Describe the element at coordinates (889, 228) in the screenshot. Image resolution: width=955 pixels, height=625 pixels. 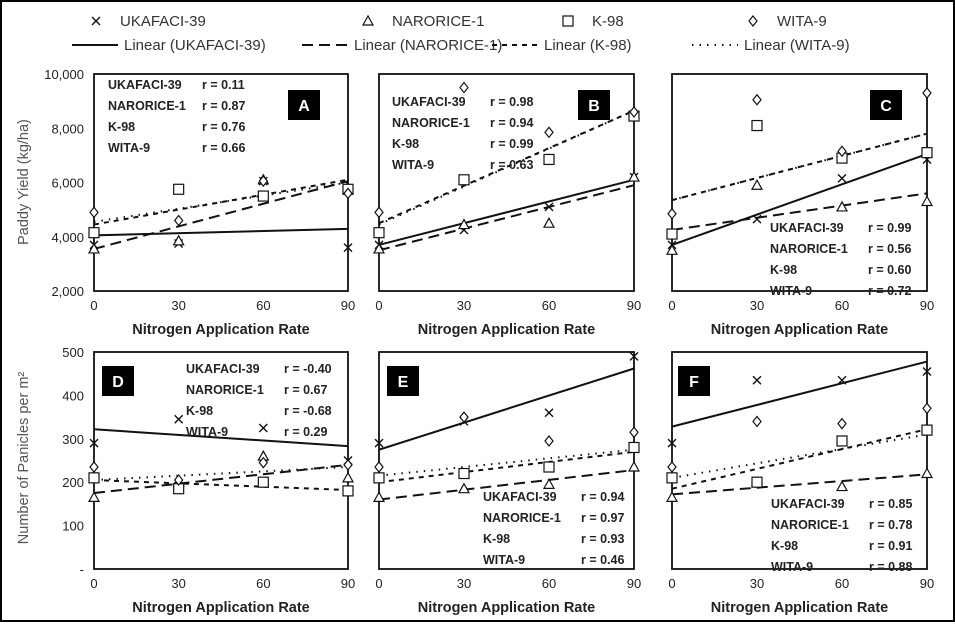
I see `r-value: r = 0.99` at that location.